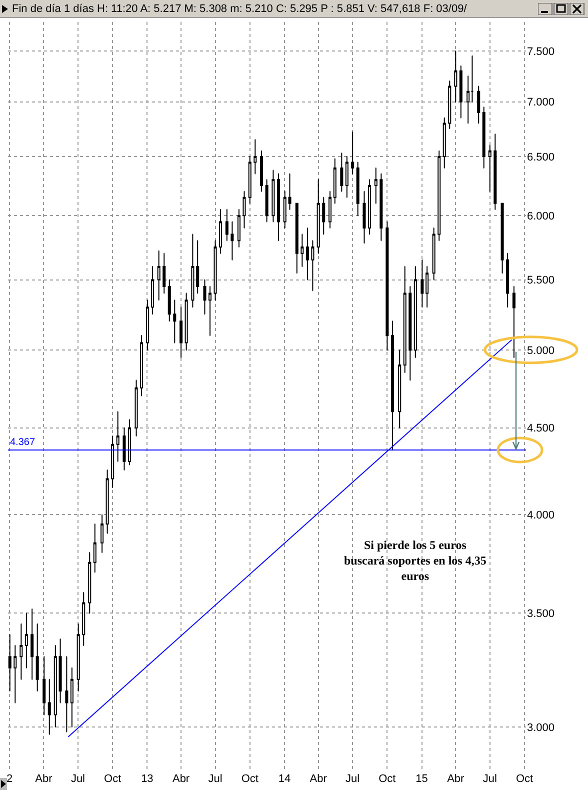  What do you see at coordinates (541, 102) in the screenshot?
I see `y-tick-label: 7.000` at bounding box center [541, 102].